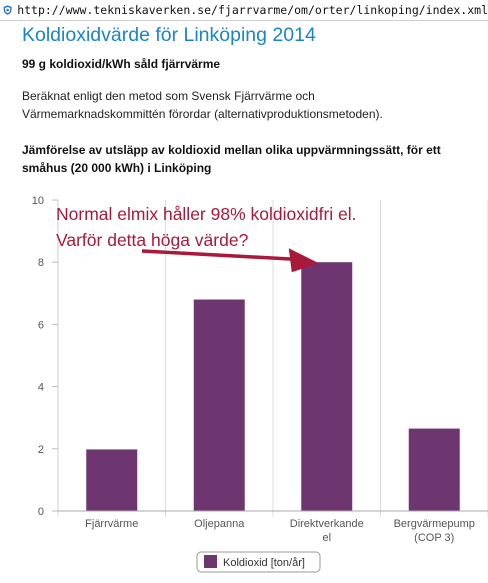  What do you see at coordinates (169, 35) in the screenshot?
I see `page-title: Koldioxidvärde för Linköping 2014` at bounding box center [169, 35].